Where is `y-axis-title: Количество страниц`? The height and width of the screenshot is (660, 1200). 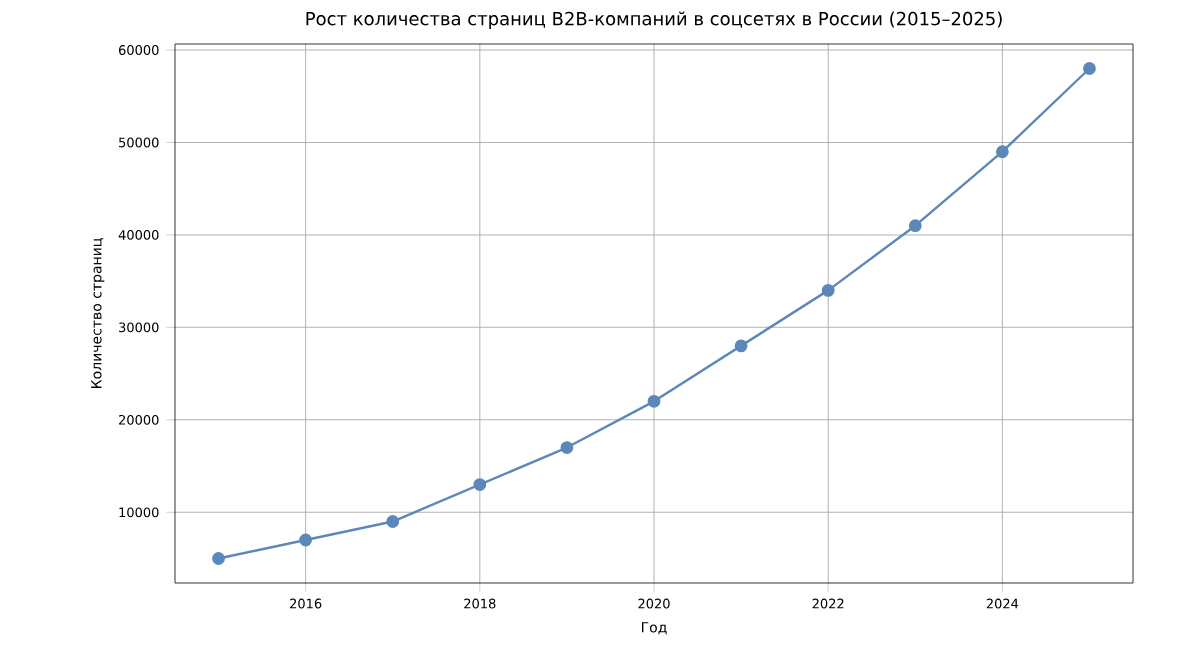
y-axis-title: Количество страниц is located at coordinates (98, 313).